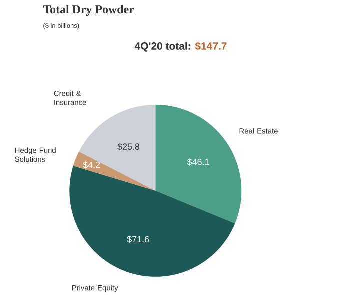  Describe the element at coordinates (198, 162) in the screenshot. I see `data-label: $46.1` at that location.